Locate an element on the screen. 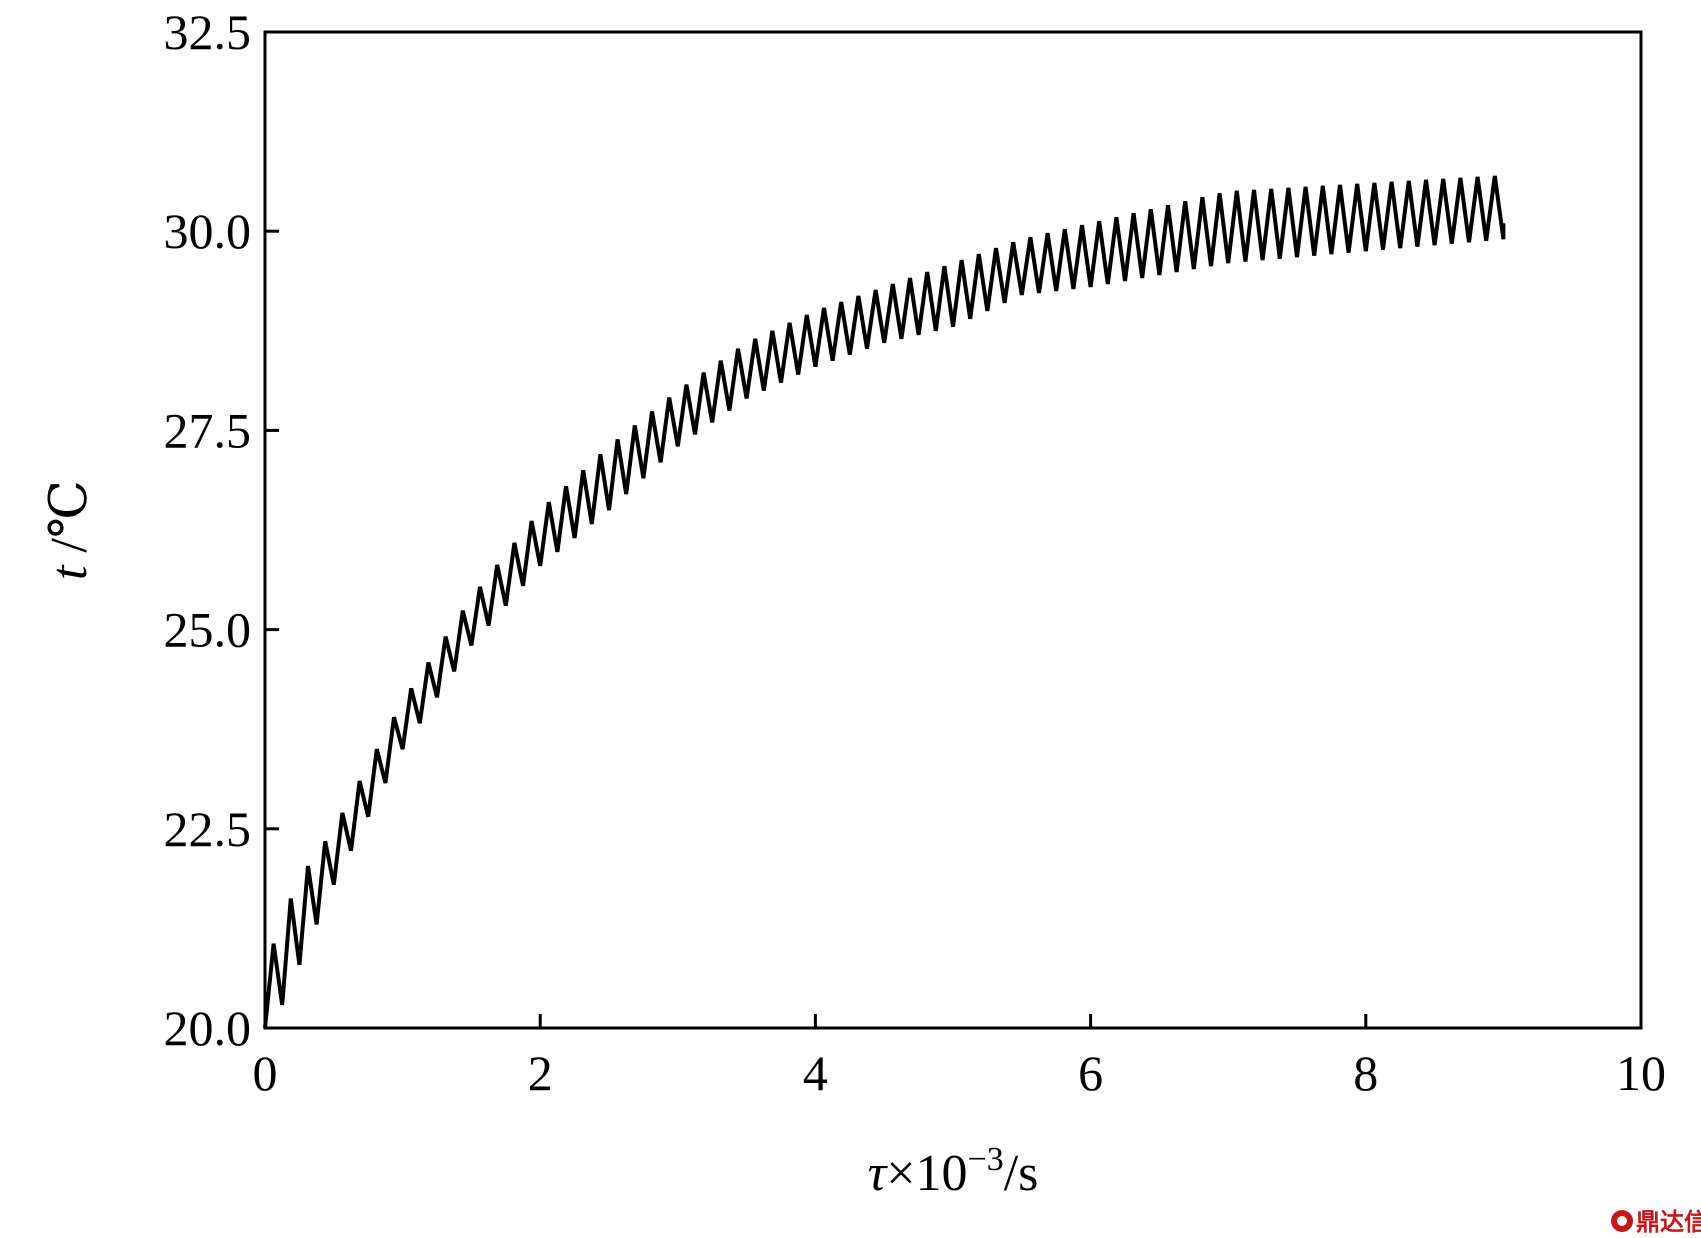  y-tick-label: 27.5 is located at coordinates (208, 430).